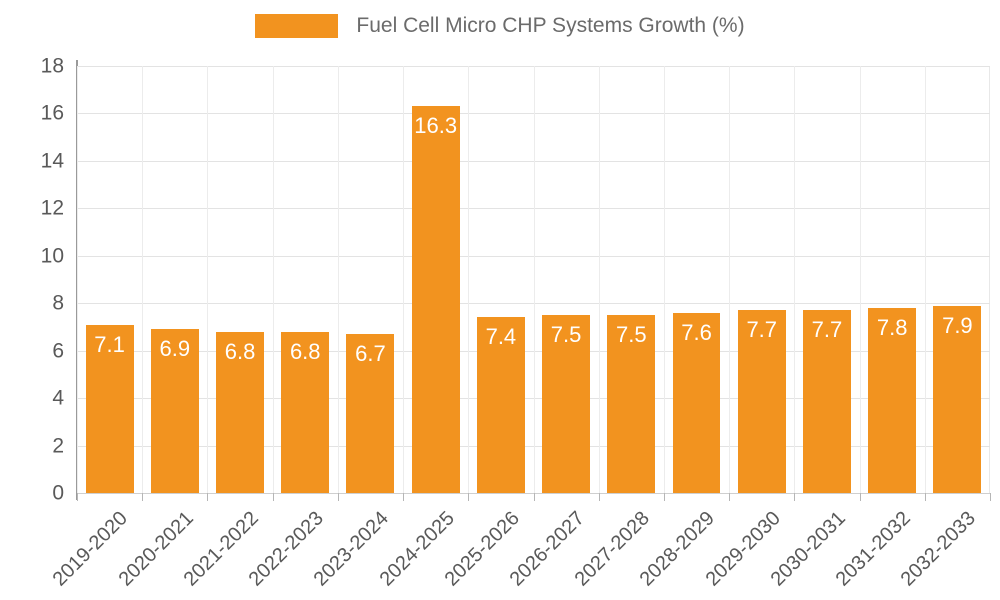  Describe the element at coordinates (52, 208) in the screenshot. I see `y-tick-label: 12` at that location.